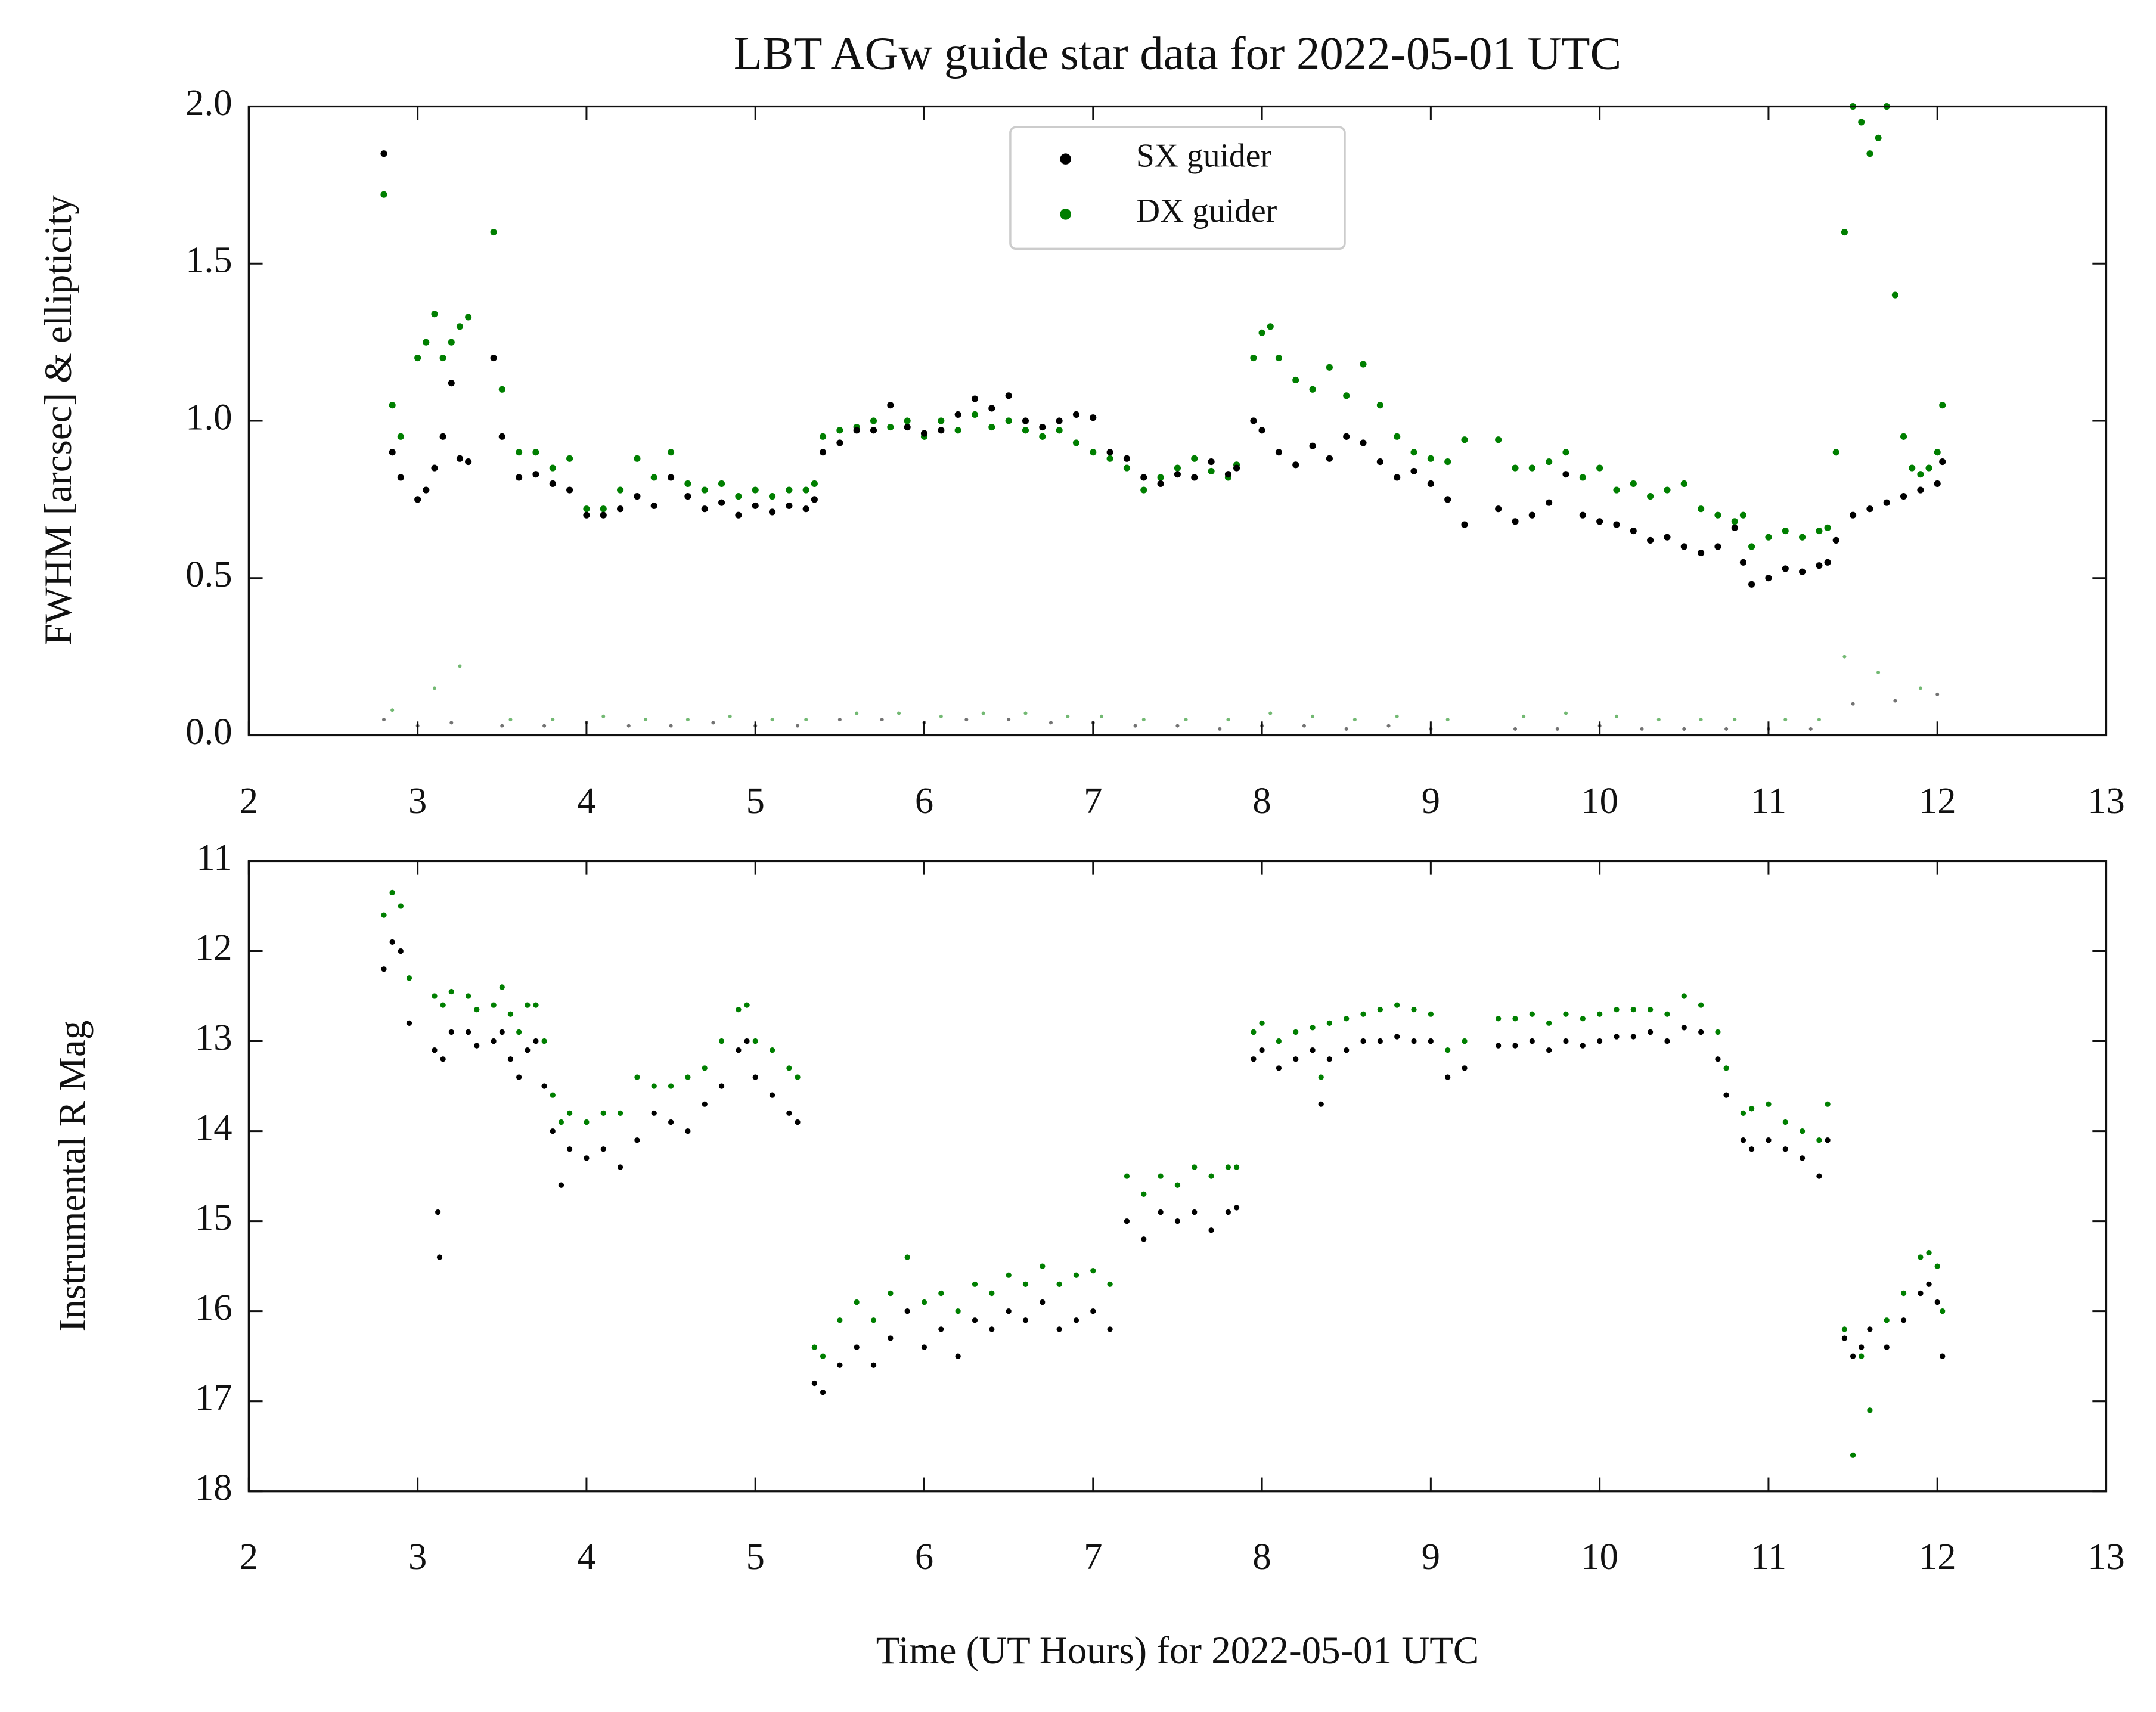 This screenshot has height=1712, width=2156. Describe the element at coordinates (213, 1217) in the screenshot. I see `y-tick-label: 15` at that location.